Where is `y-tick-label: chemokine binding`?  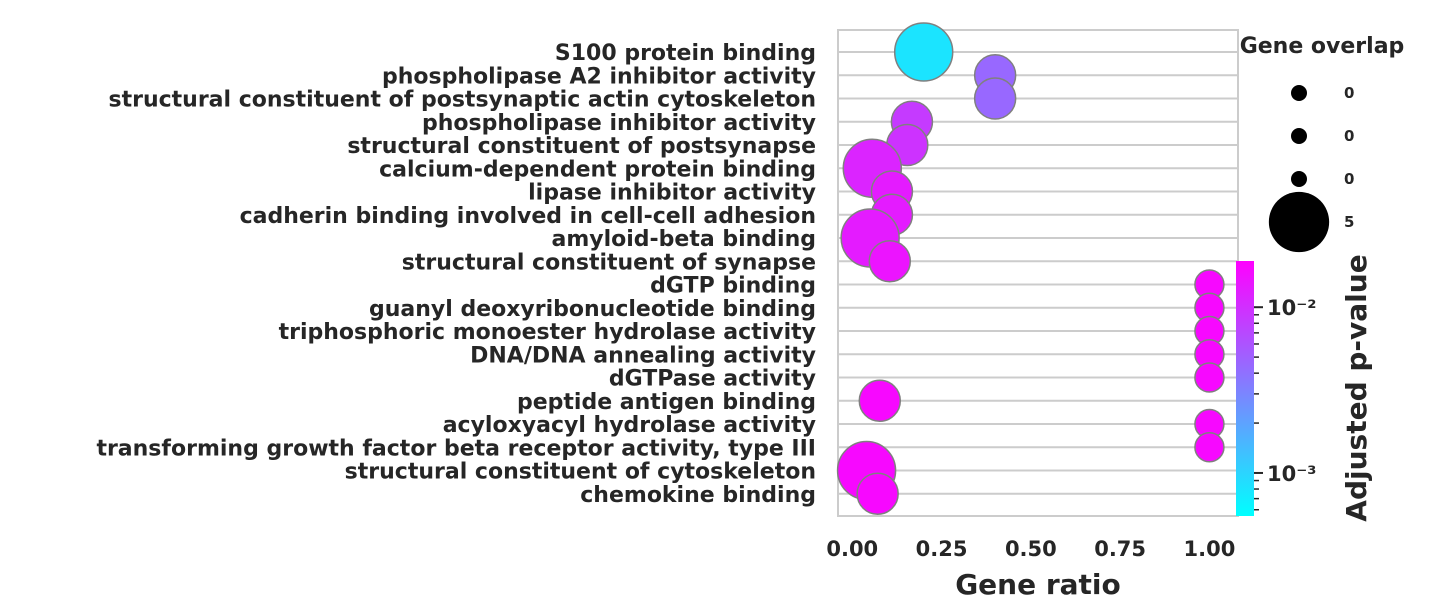 y-tick-label: chemokine binding is located at coordinates (698, 495).